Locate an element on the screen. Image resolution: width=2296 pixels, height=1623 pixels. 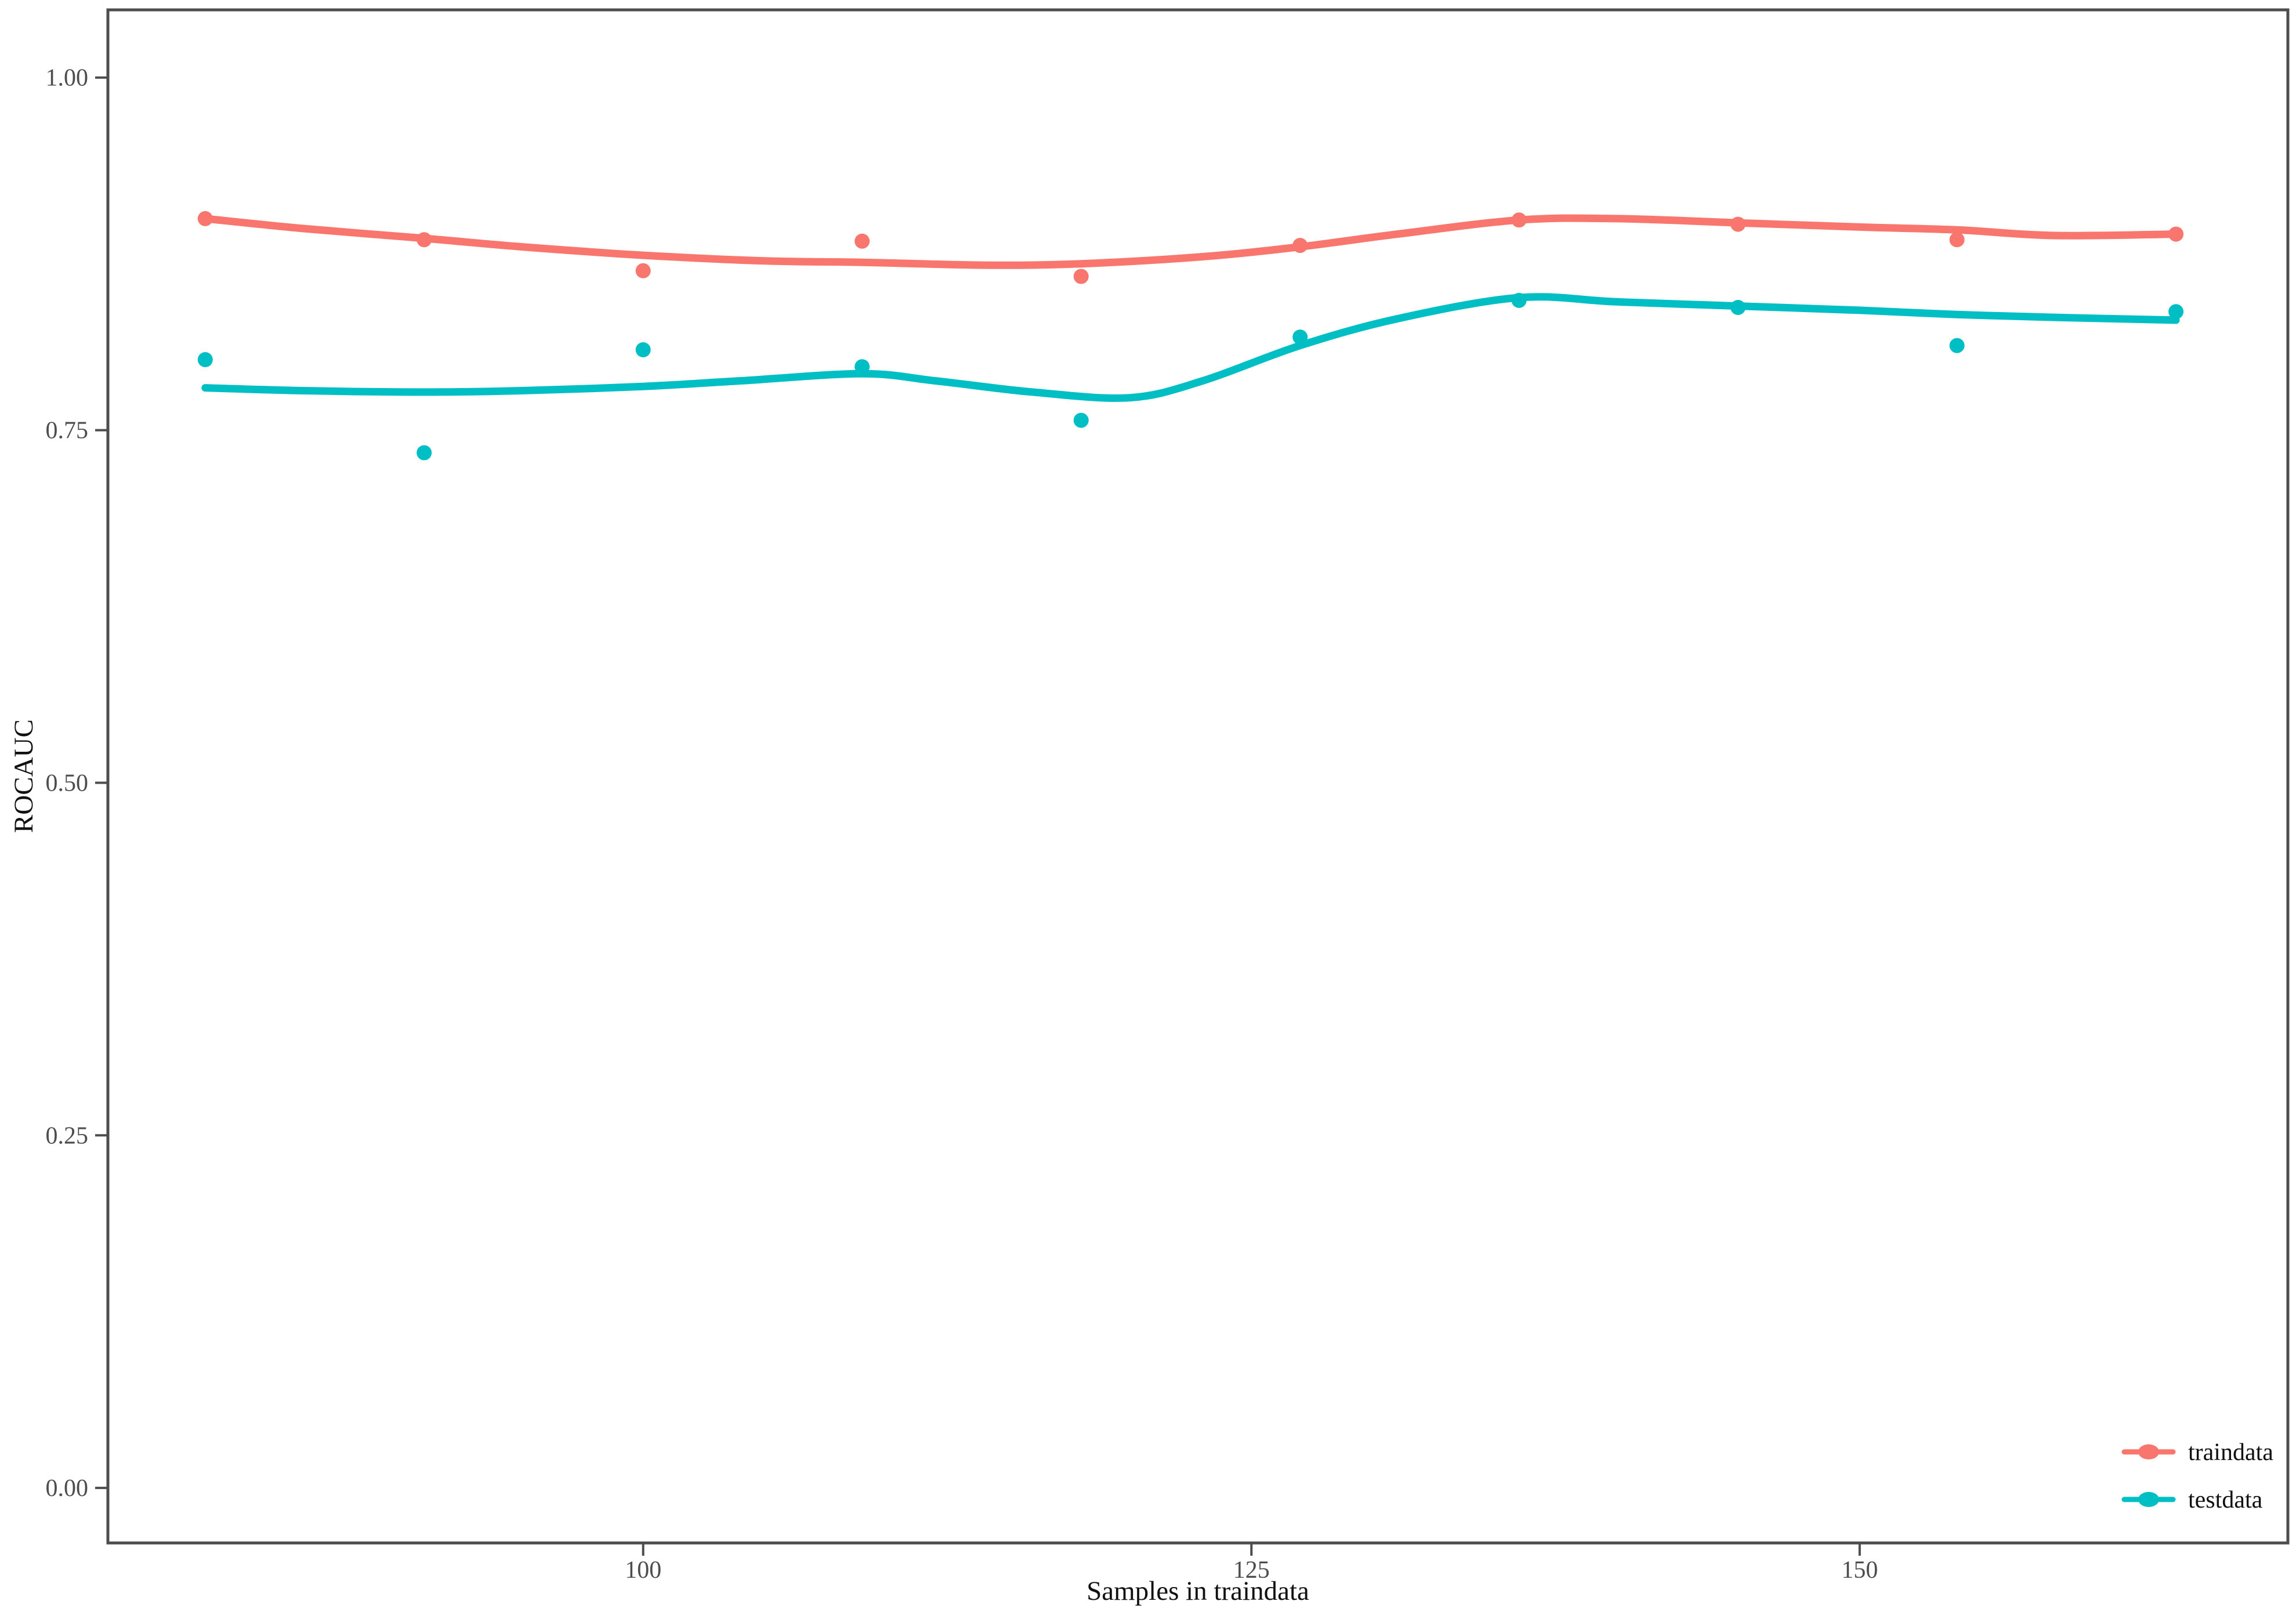
y-axis-title: ROCAUC is located at coordinates (24, 776).